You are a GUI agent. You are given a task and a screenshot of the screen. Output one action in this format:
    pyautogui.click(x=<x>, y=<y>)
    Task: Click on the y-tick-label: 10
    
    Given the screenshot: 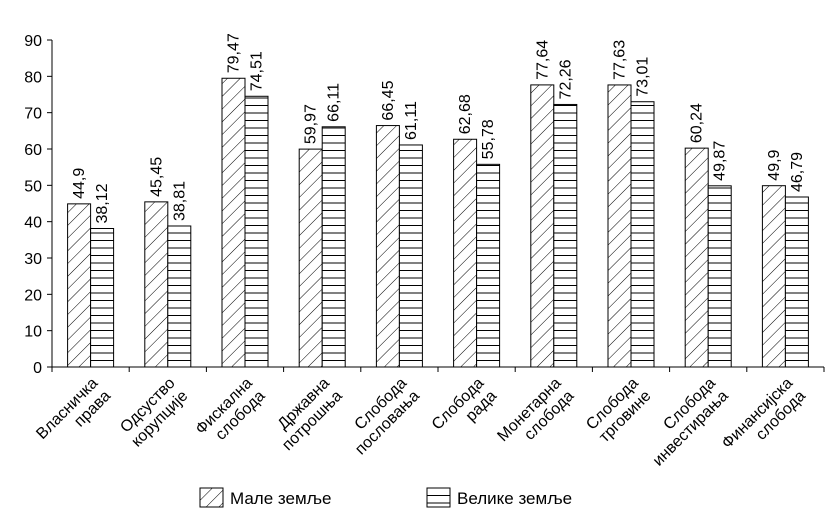 What is the action you would take?
    pyautogui.click(x=33, y=332)
    